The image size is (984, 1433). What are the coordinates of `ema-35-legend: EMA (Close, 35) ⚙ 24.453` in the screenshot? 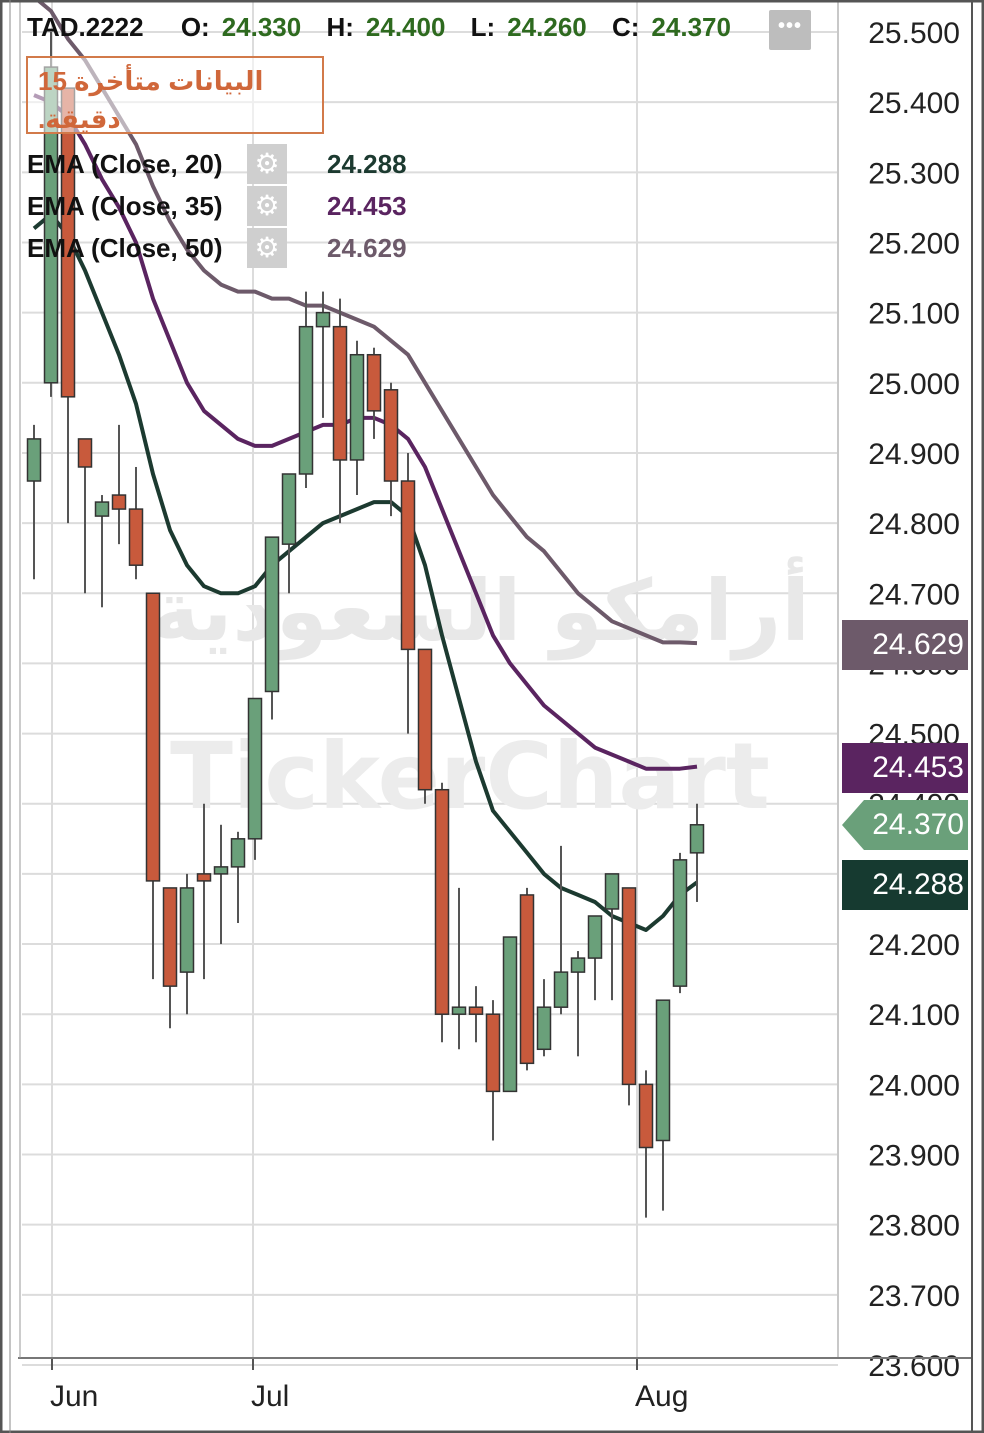 It's located at (217, 206).